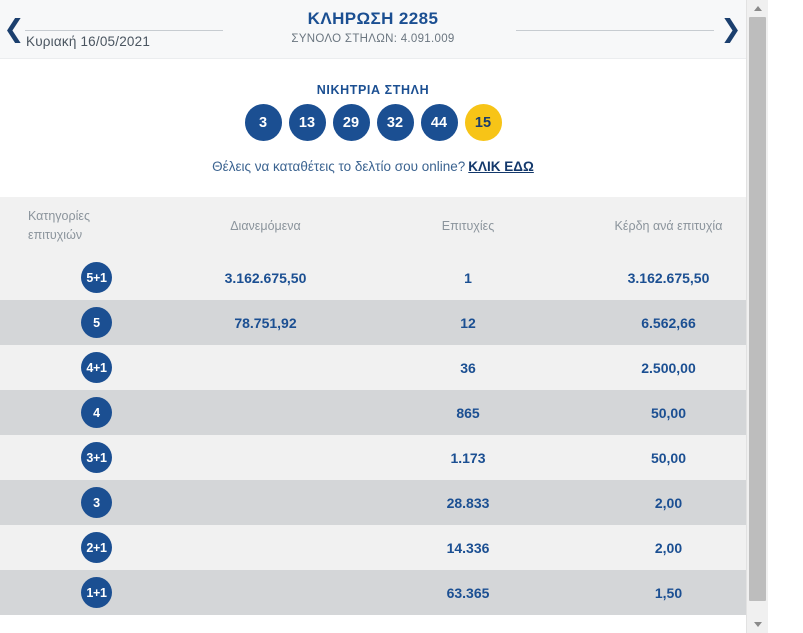 The width and height of the screenshot is (803, 633). I want to click on winning-number-ball: 44, so click(439, 122).